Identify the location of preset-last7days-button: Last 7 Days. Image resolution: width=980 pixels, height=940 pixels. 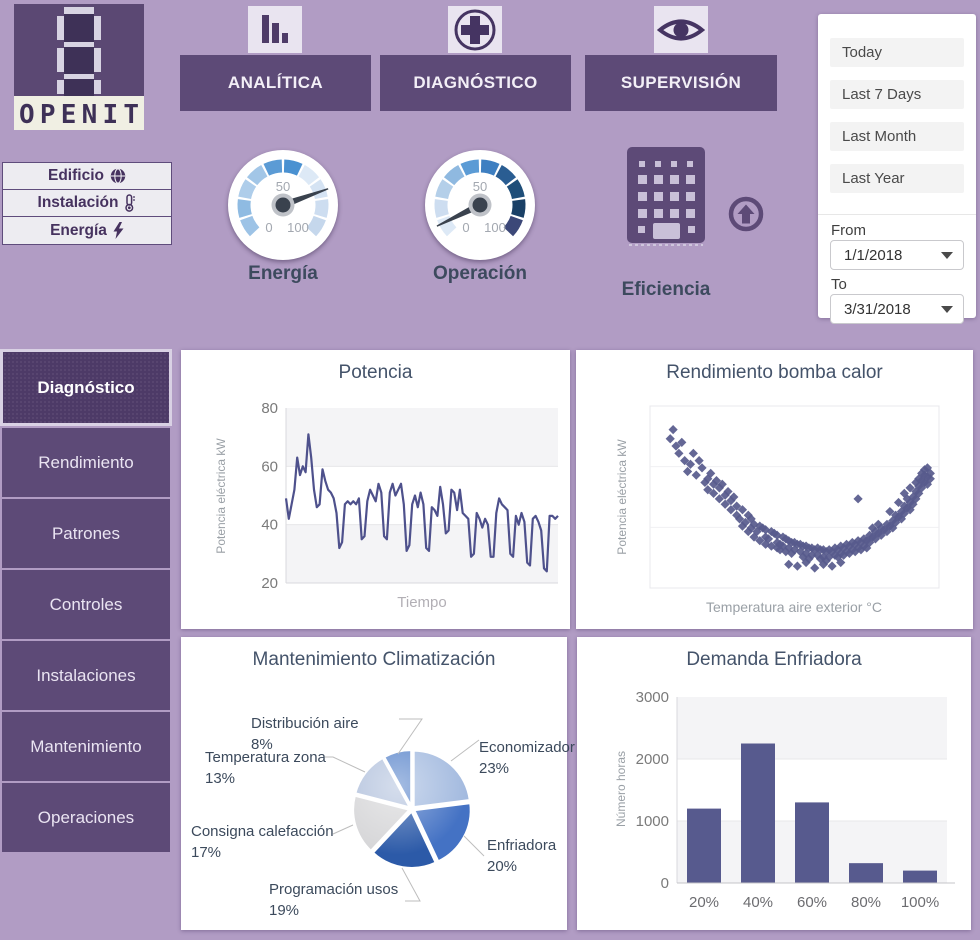
(897, 94).